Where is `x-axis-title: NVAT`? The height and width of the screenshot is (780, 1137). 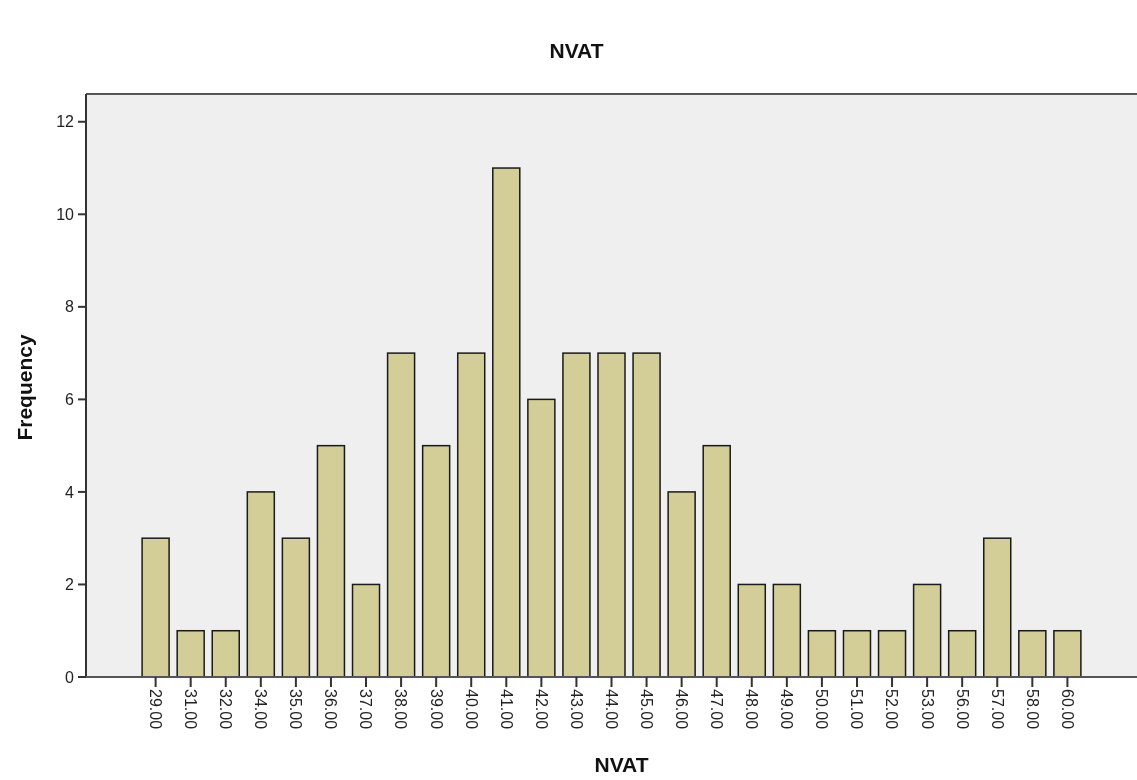 x-axis-title: NVAT is located at coordinates (621, 764).